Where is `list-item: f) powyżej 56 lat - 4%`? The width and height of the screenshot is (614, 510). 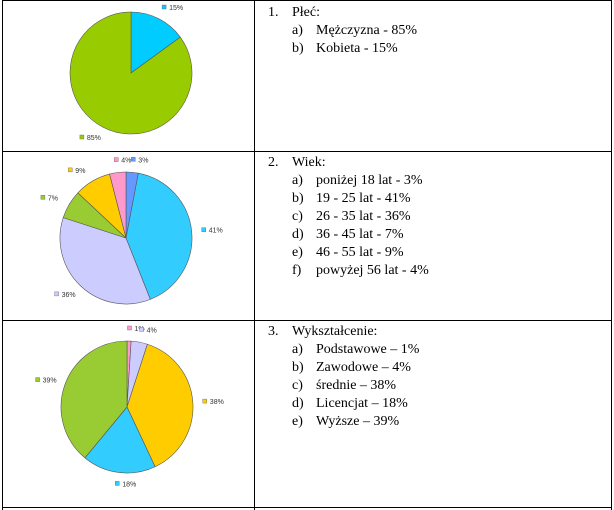 list-item: f) powyżej 56 lat - 4% is located at coordinates (360, 271).